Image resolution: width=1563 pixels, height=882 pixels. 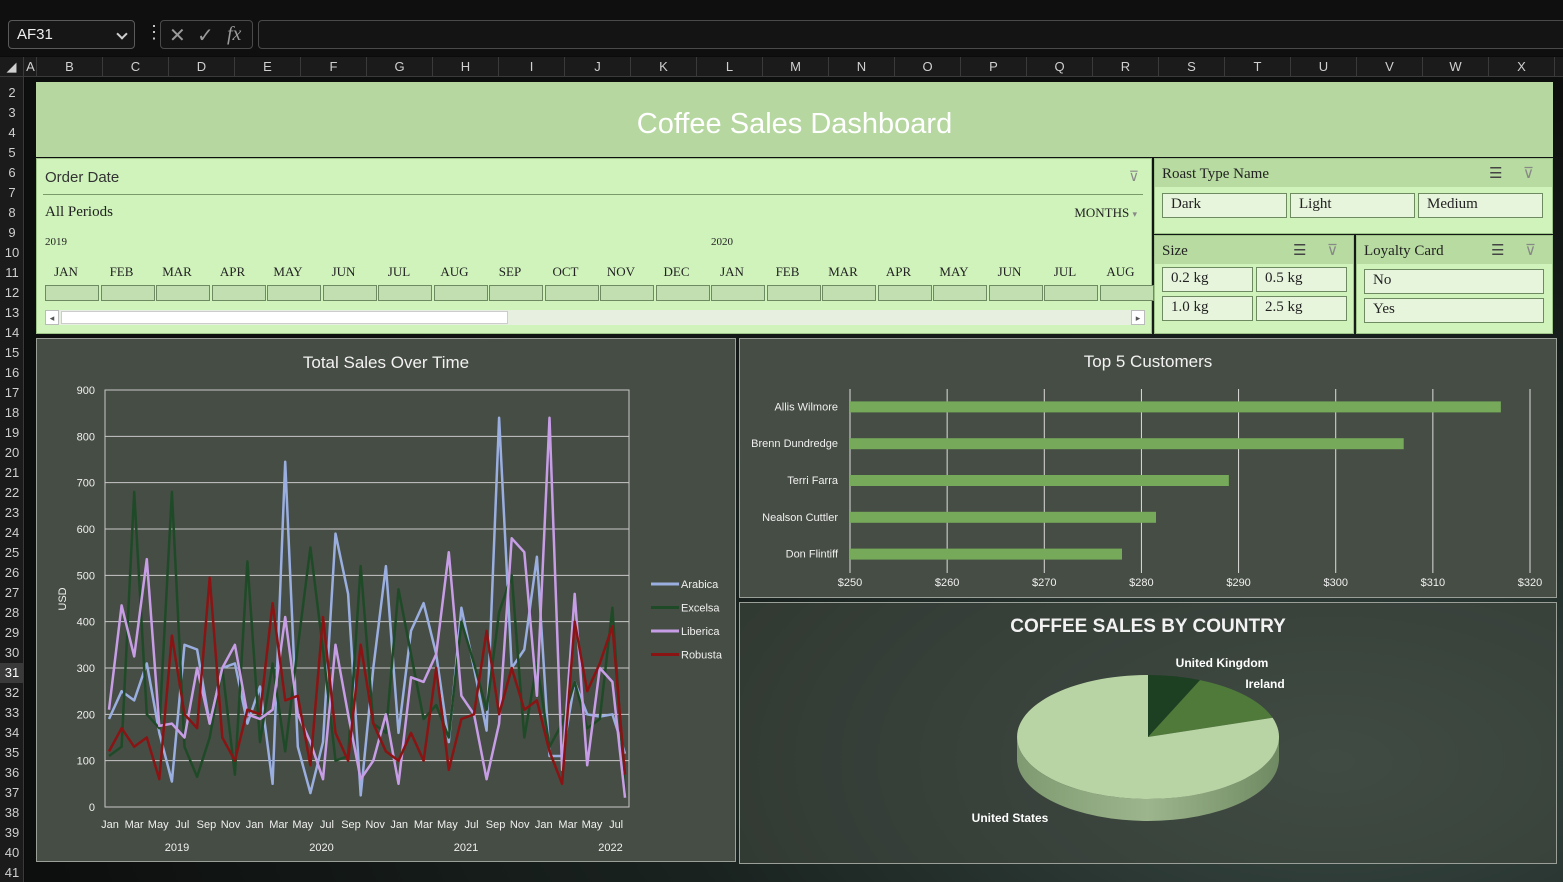 What do you see at coordinates (12, 632) in the screenshot?
I see `row-header-29: 29` at bounding box center [12, 632].